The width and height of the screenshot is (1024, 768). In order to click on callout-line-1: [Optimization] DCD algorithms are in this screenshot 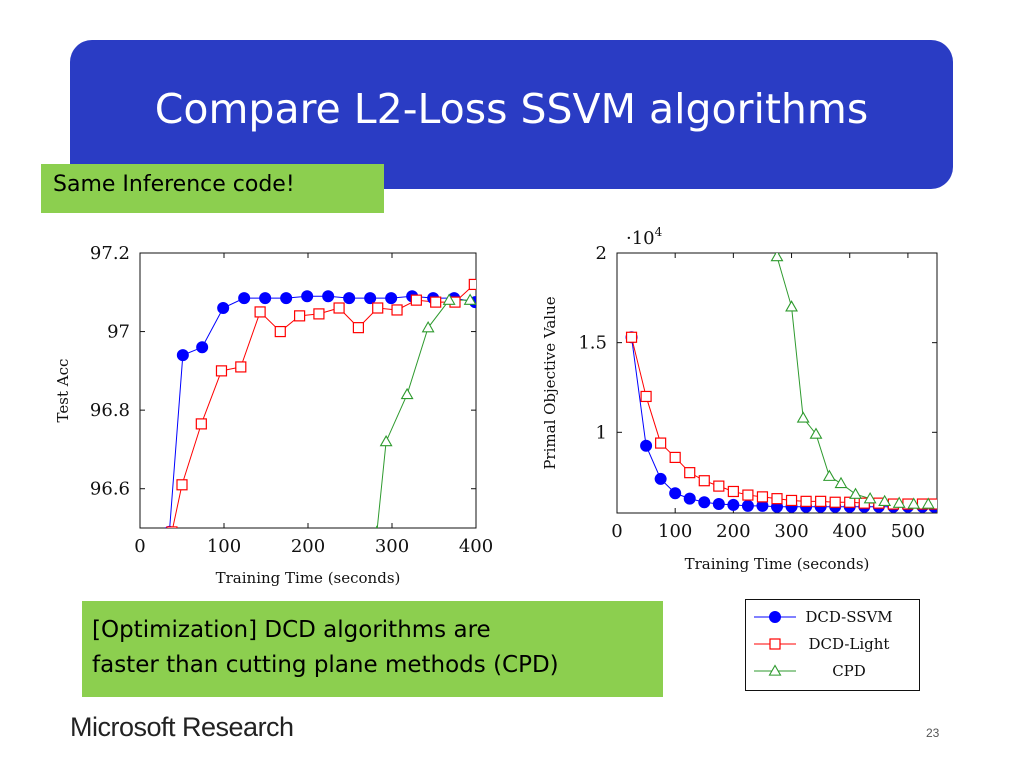, I will do `click(291, 630)`.